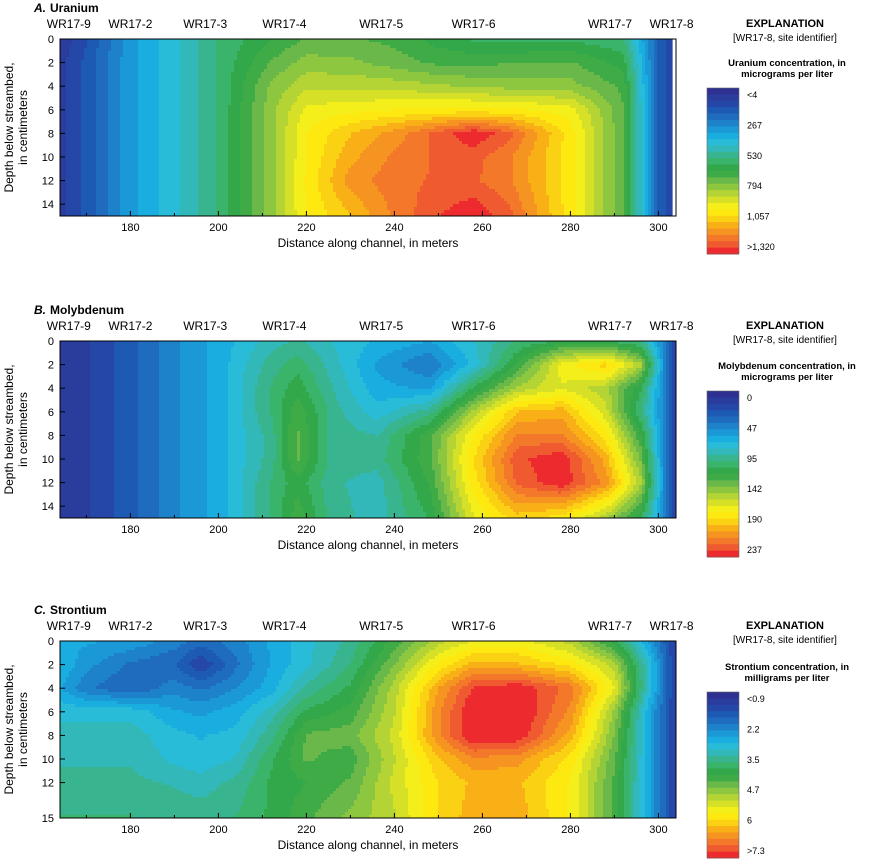 The width and height of the screenshot is (870, 861). Describe the element at coordinates (758, 217) in the screenshot. I see `legend-tick-label: 1,057` at that location.